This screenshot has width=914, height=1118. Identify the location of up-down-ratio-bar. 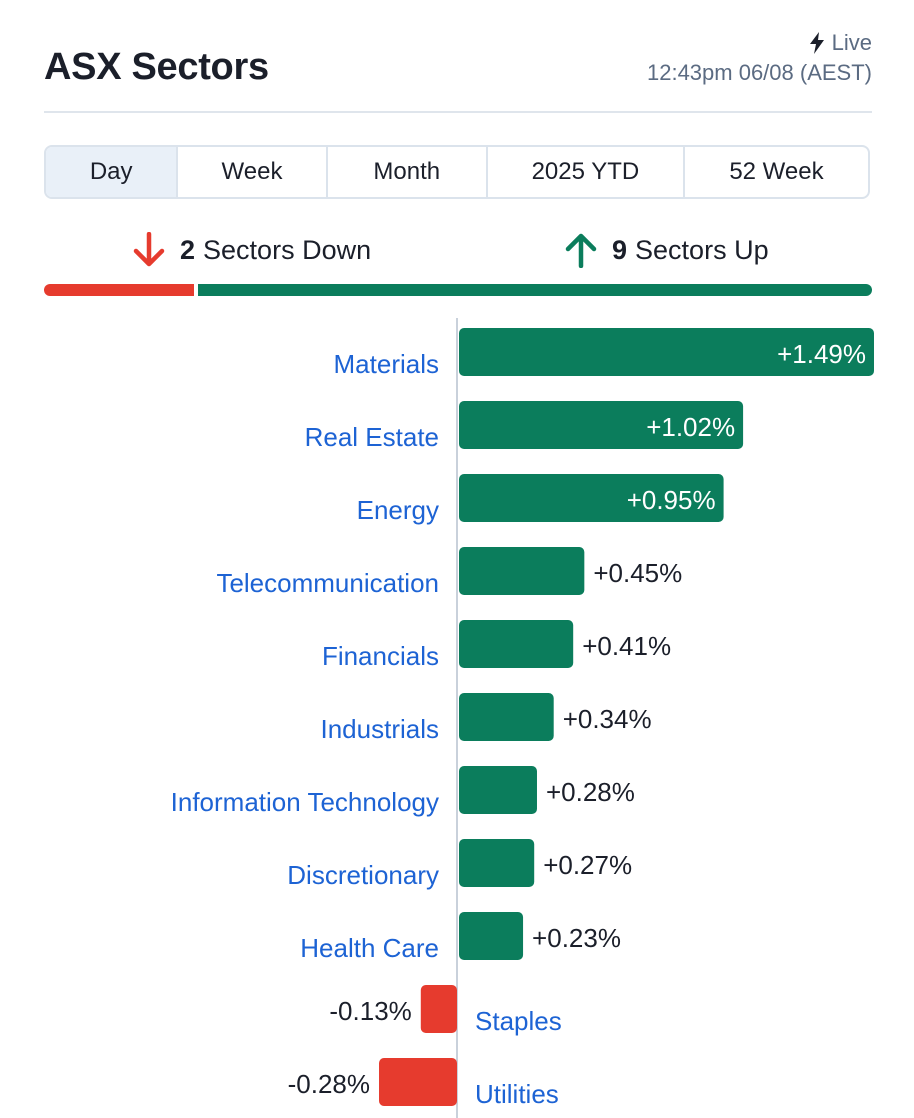
(458, 290).